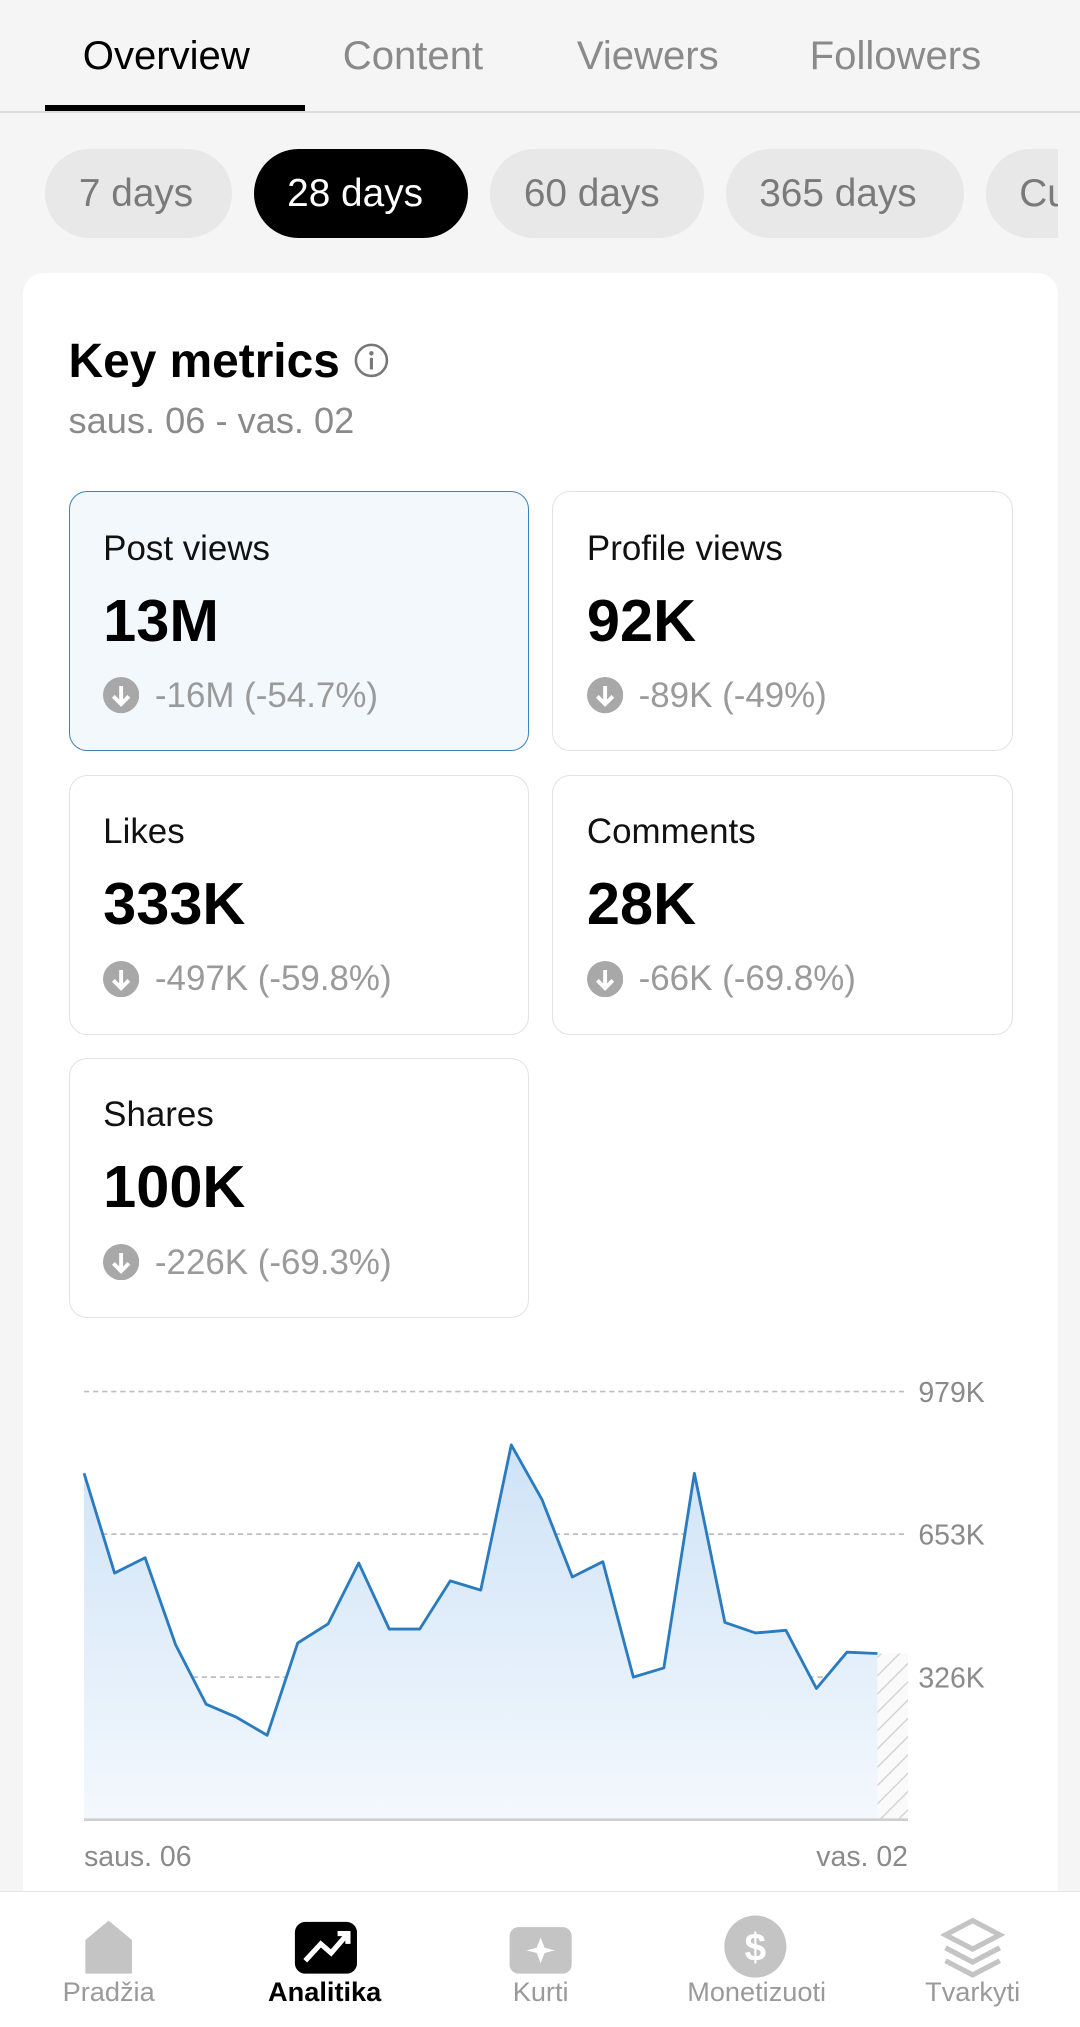 The image size is (1080, 2027). What do you see at coordinates (325, 1992) in the screenshot?
I see `nav-label: Analitika` at bounding box center [325, 1992].